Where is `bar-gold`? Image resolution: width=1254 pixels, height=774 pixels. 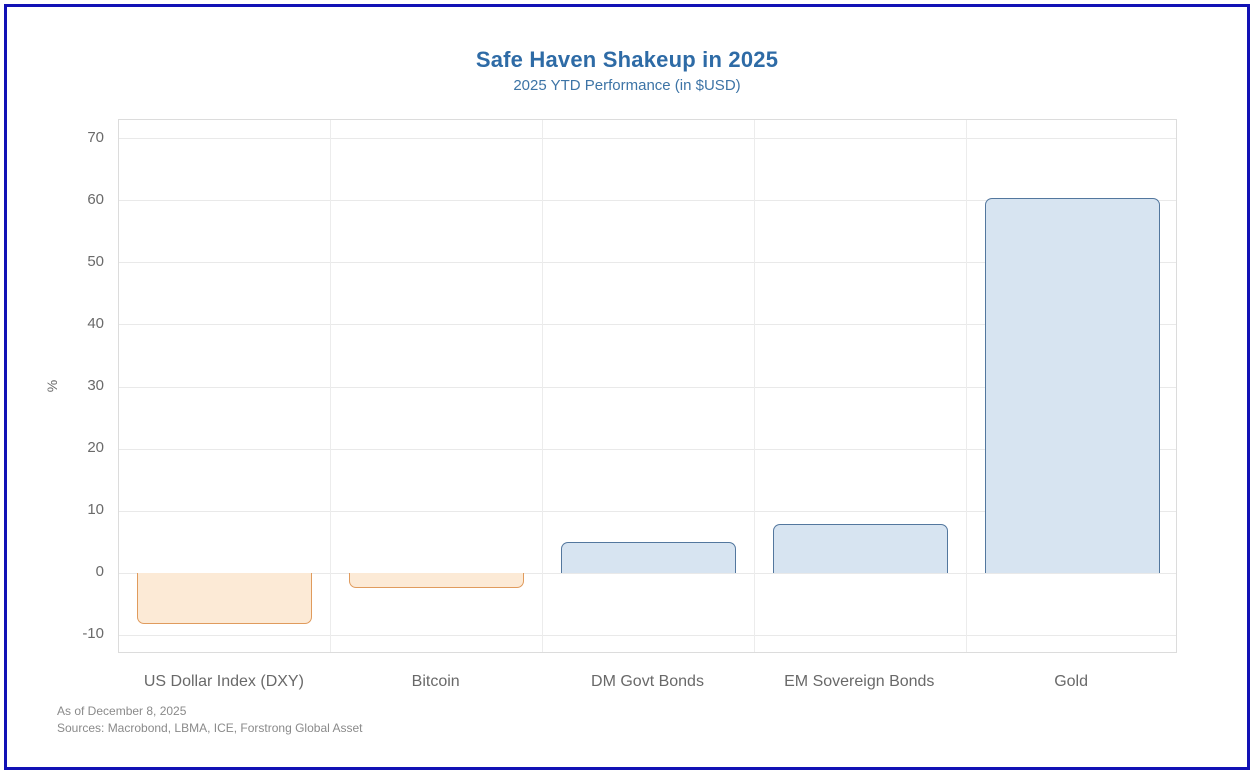
bar-gold is located at coordinates (1072, 386).